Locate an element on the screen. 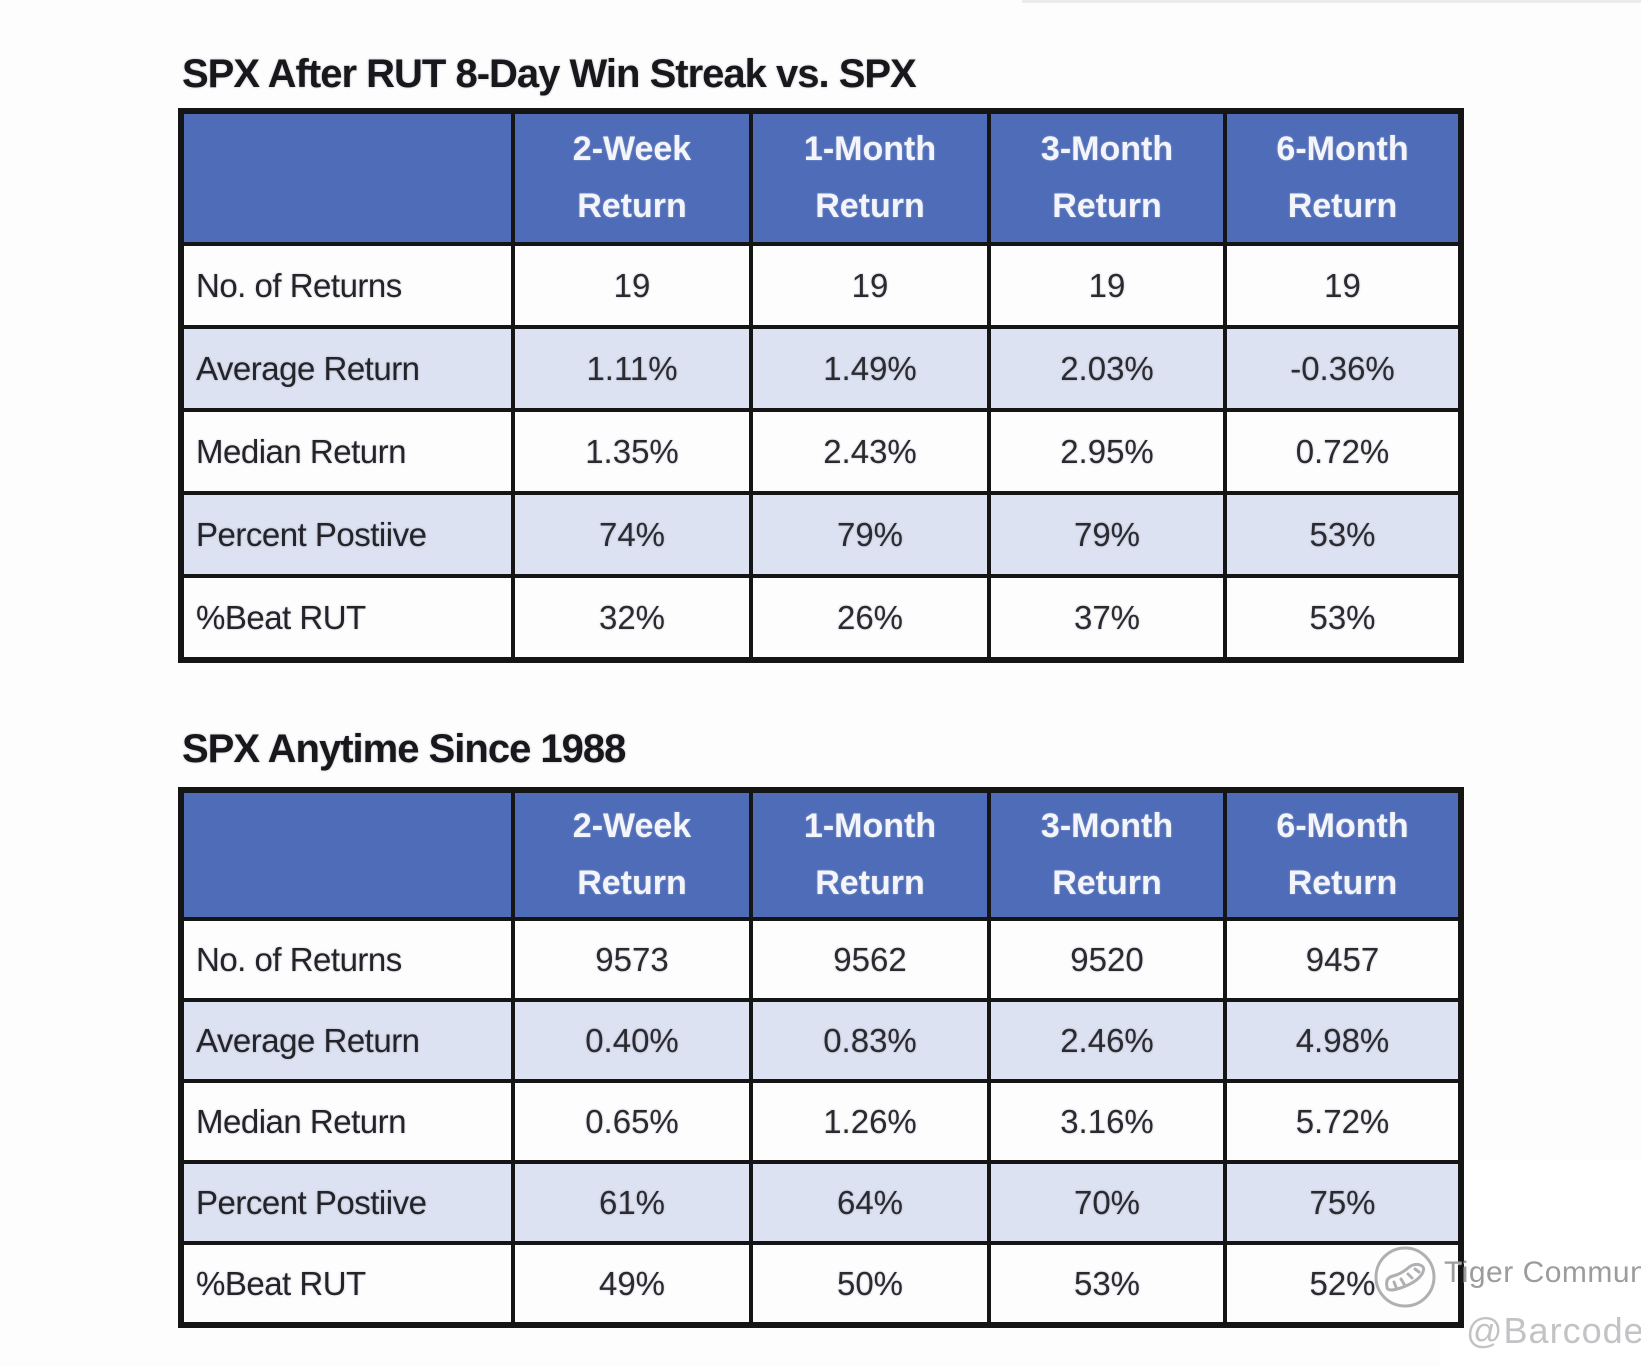  table-row-percent-positive: Percent Postiive 61% 64% 70% 75% is located at coordinates (821, 1202).